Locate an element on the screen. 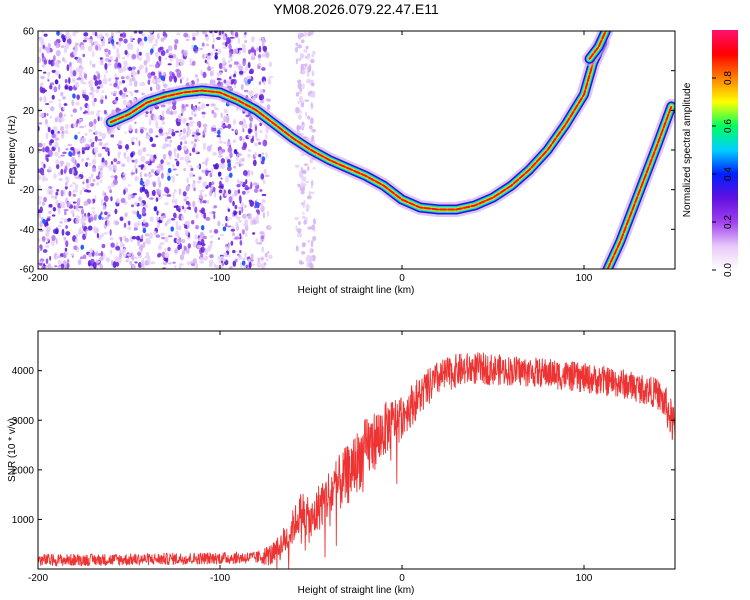  colorbar-scale is located at coordinates (725, 150).